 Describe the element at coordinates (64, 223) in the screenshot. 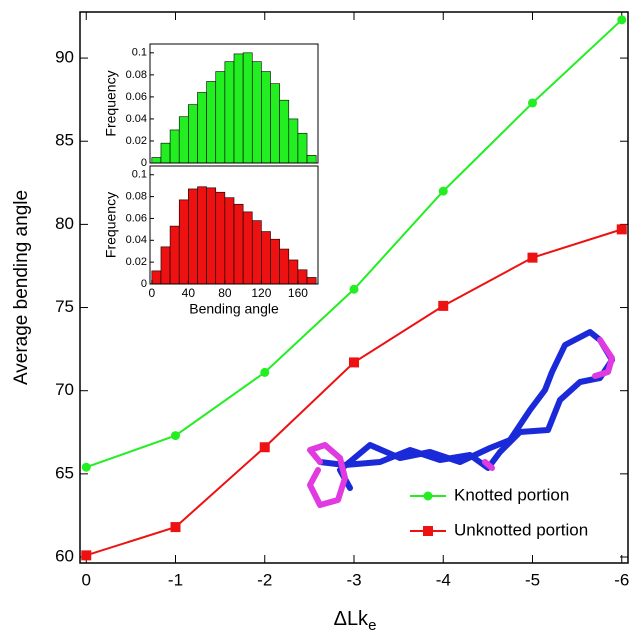

I see `y-tick-label: 80` at that location.